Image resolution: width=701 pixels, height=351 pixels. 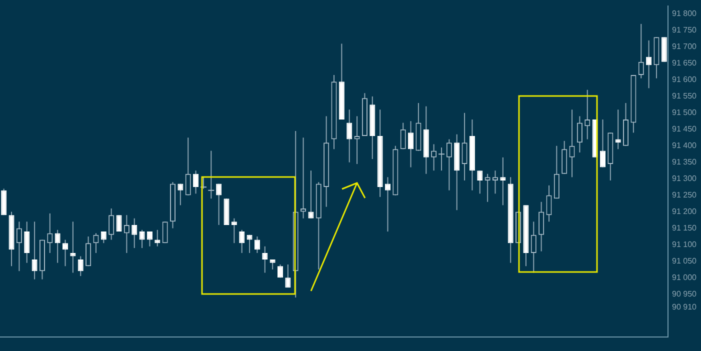 I want to click on y-tick-label: 91 400, so click(x=685, y=145).